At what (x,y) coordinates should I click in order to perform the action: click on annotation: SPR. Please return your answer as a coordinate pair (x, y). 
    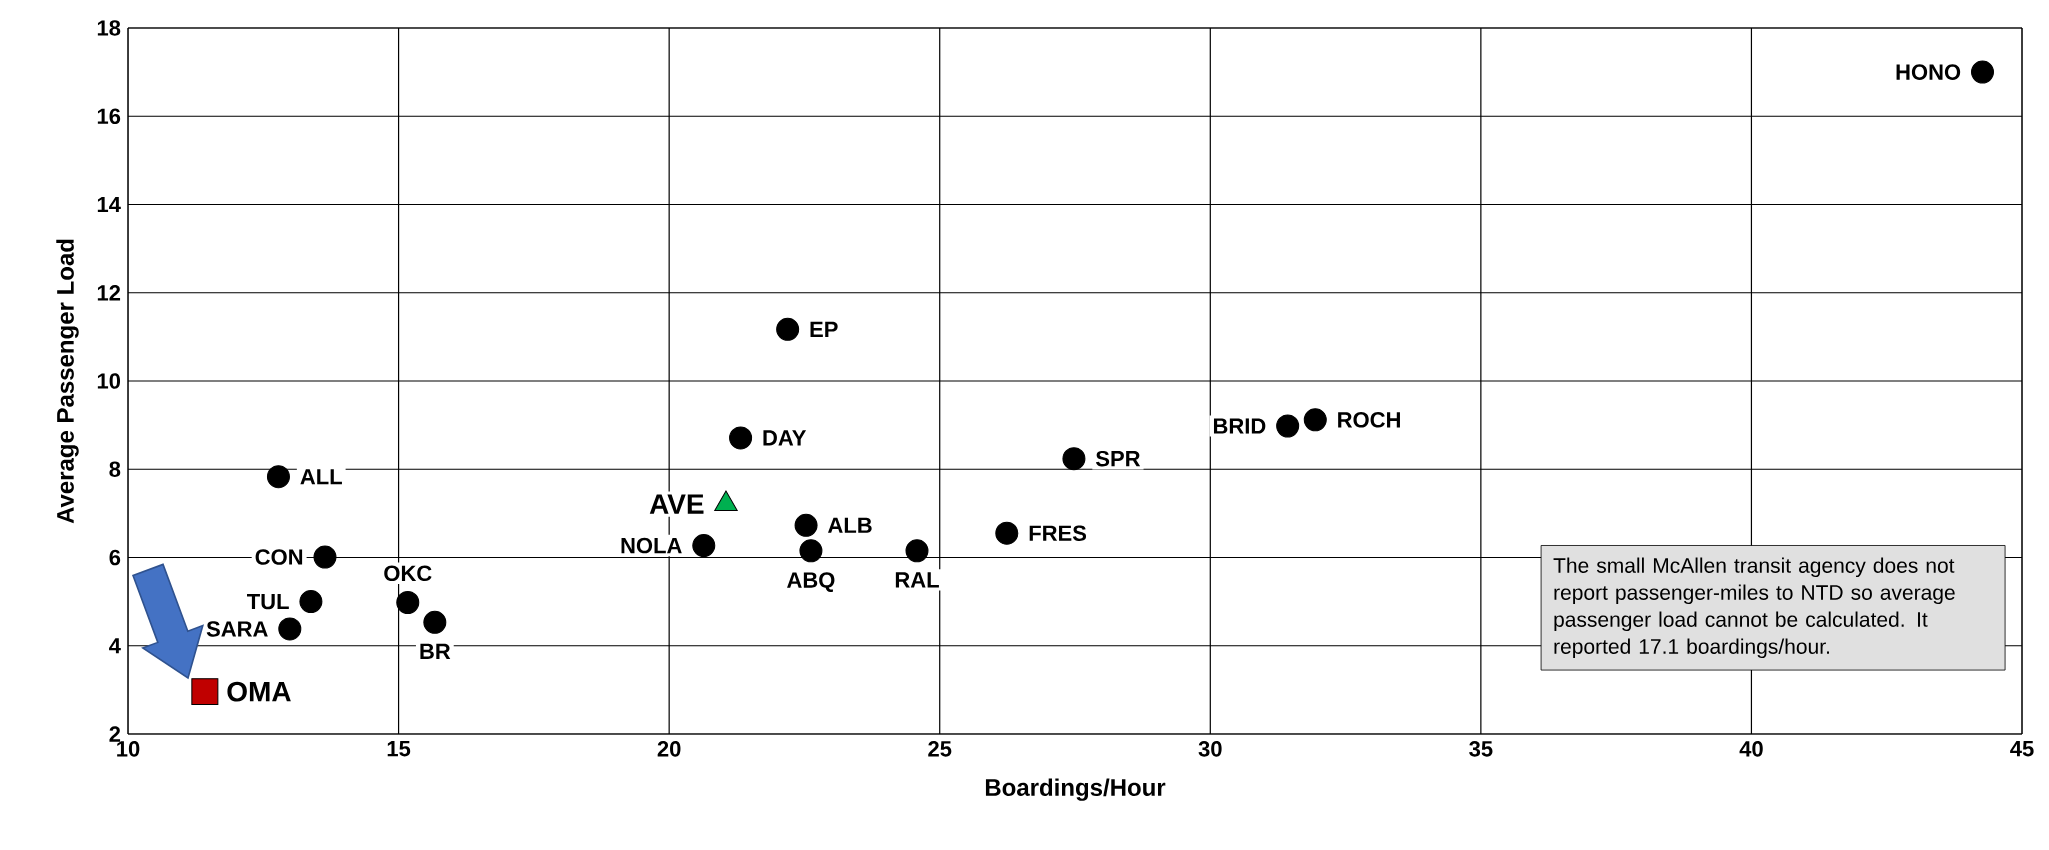
    Looking at the image, I should click on (1118, 458).